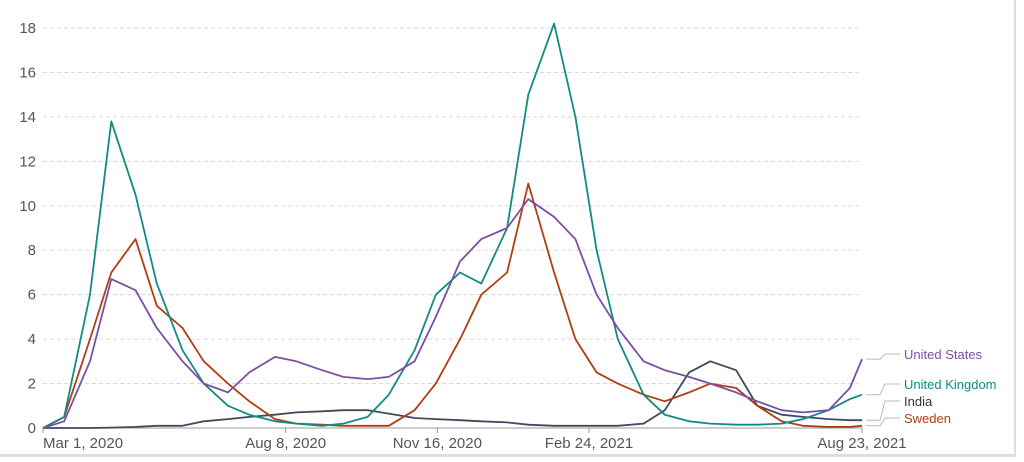 This screenshot has height=462, width=1024. I want to click on legend-label: India, so click(918, 401).